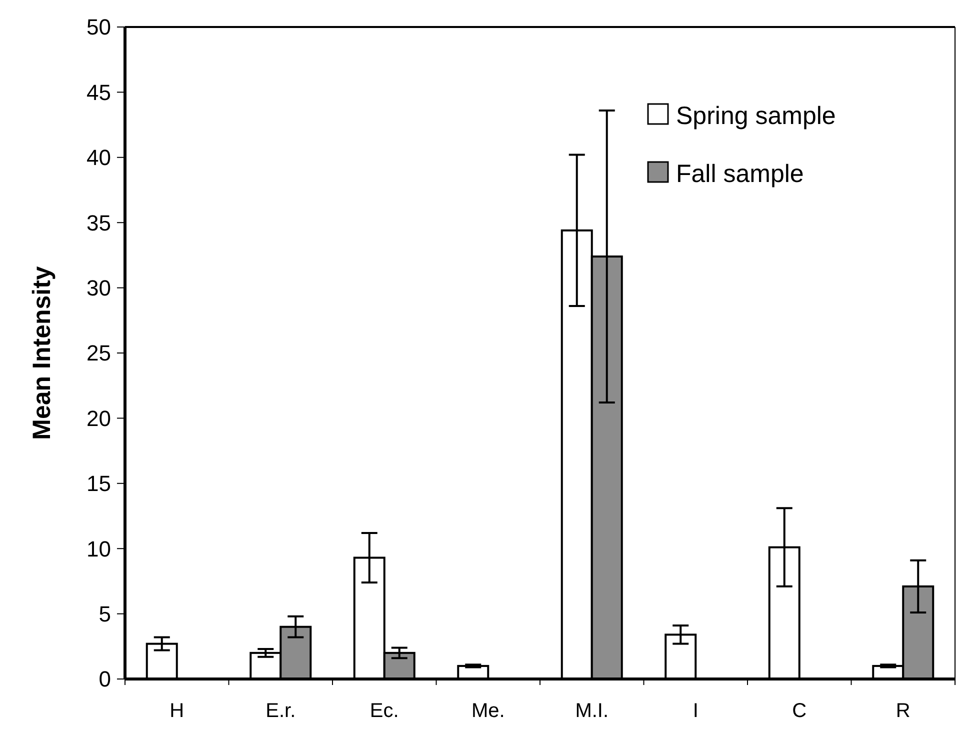 The width and height of the screenshot is (956, 734). Describe the element at coordinates (903, 711) in the screenshot. I see `x-tick-label: R` at that location.